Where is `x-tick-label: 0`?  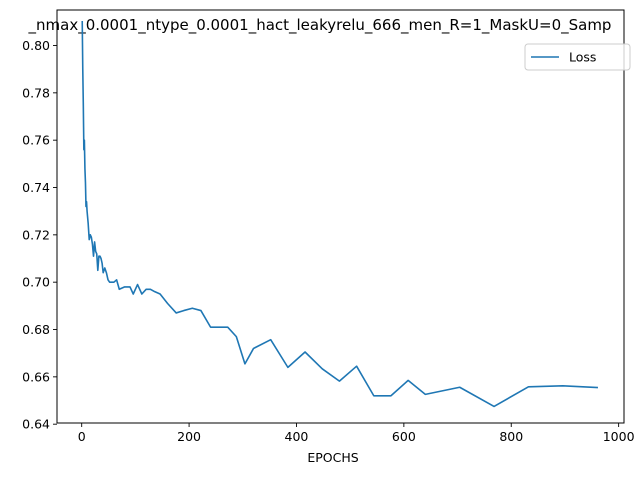 x-tick-label: 0 is located at coordinates (82, 436).